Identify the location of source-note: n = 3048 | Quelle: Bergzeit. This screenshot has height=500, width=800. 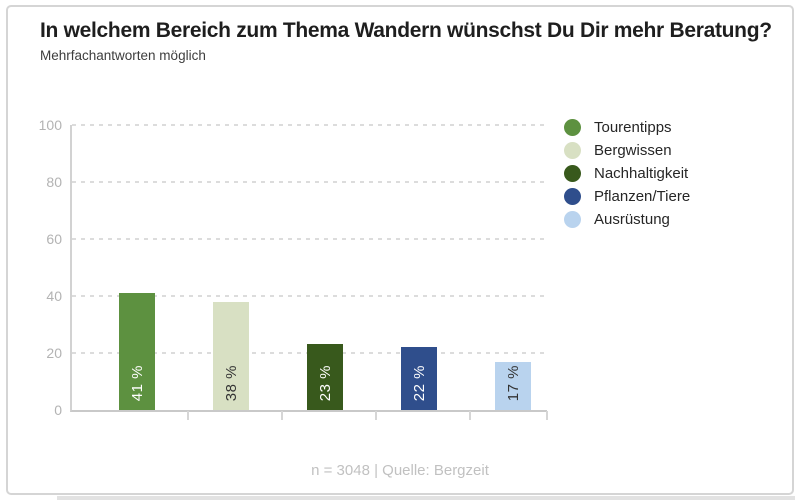
(400, 470).